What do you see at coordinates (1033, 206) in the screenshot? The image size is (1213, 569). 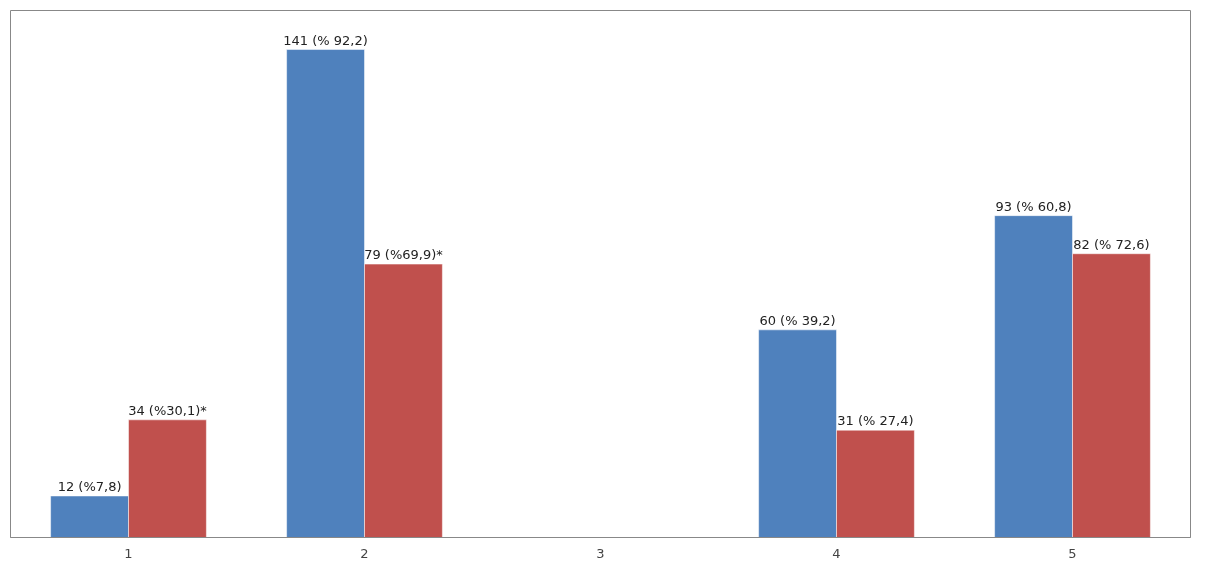 I see `data-label: 93 (% 60,8)` at bounding box center [1033, 206].